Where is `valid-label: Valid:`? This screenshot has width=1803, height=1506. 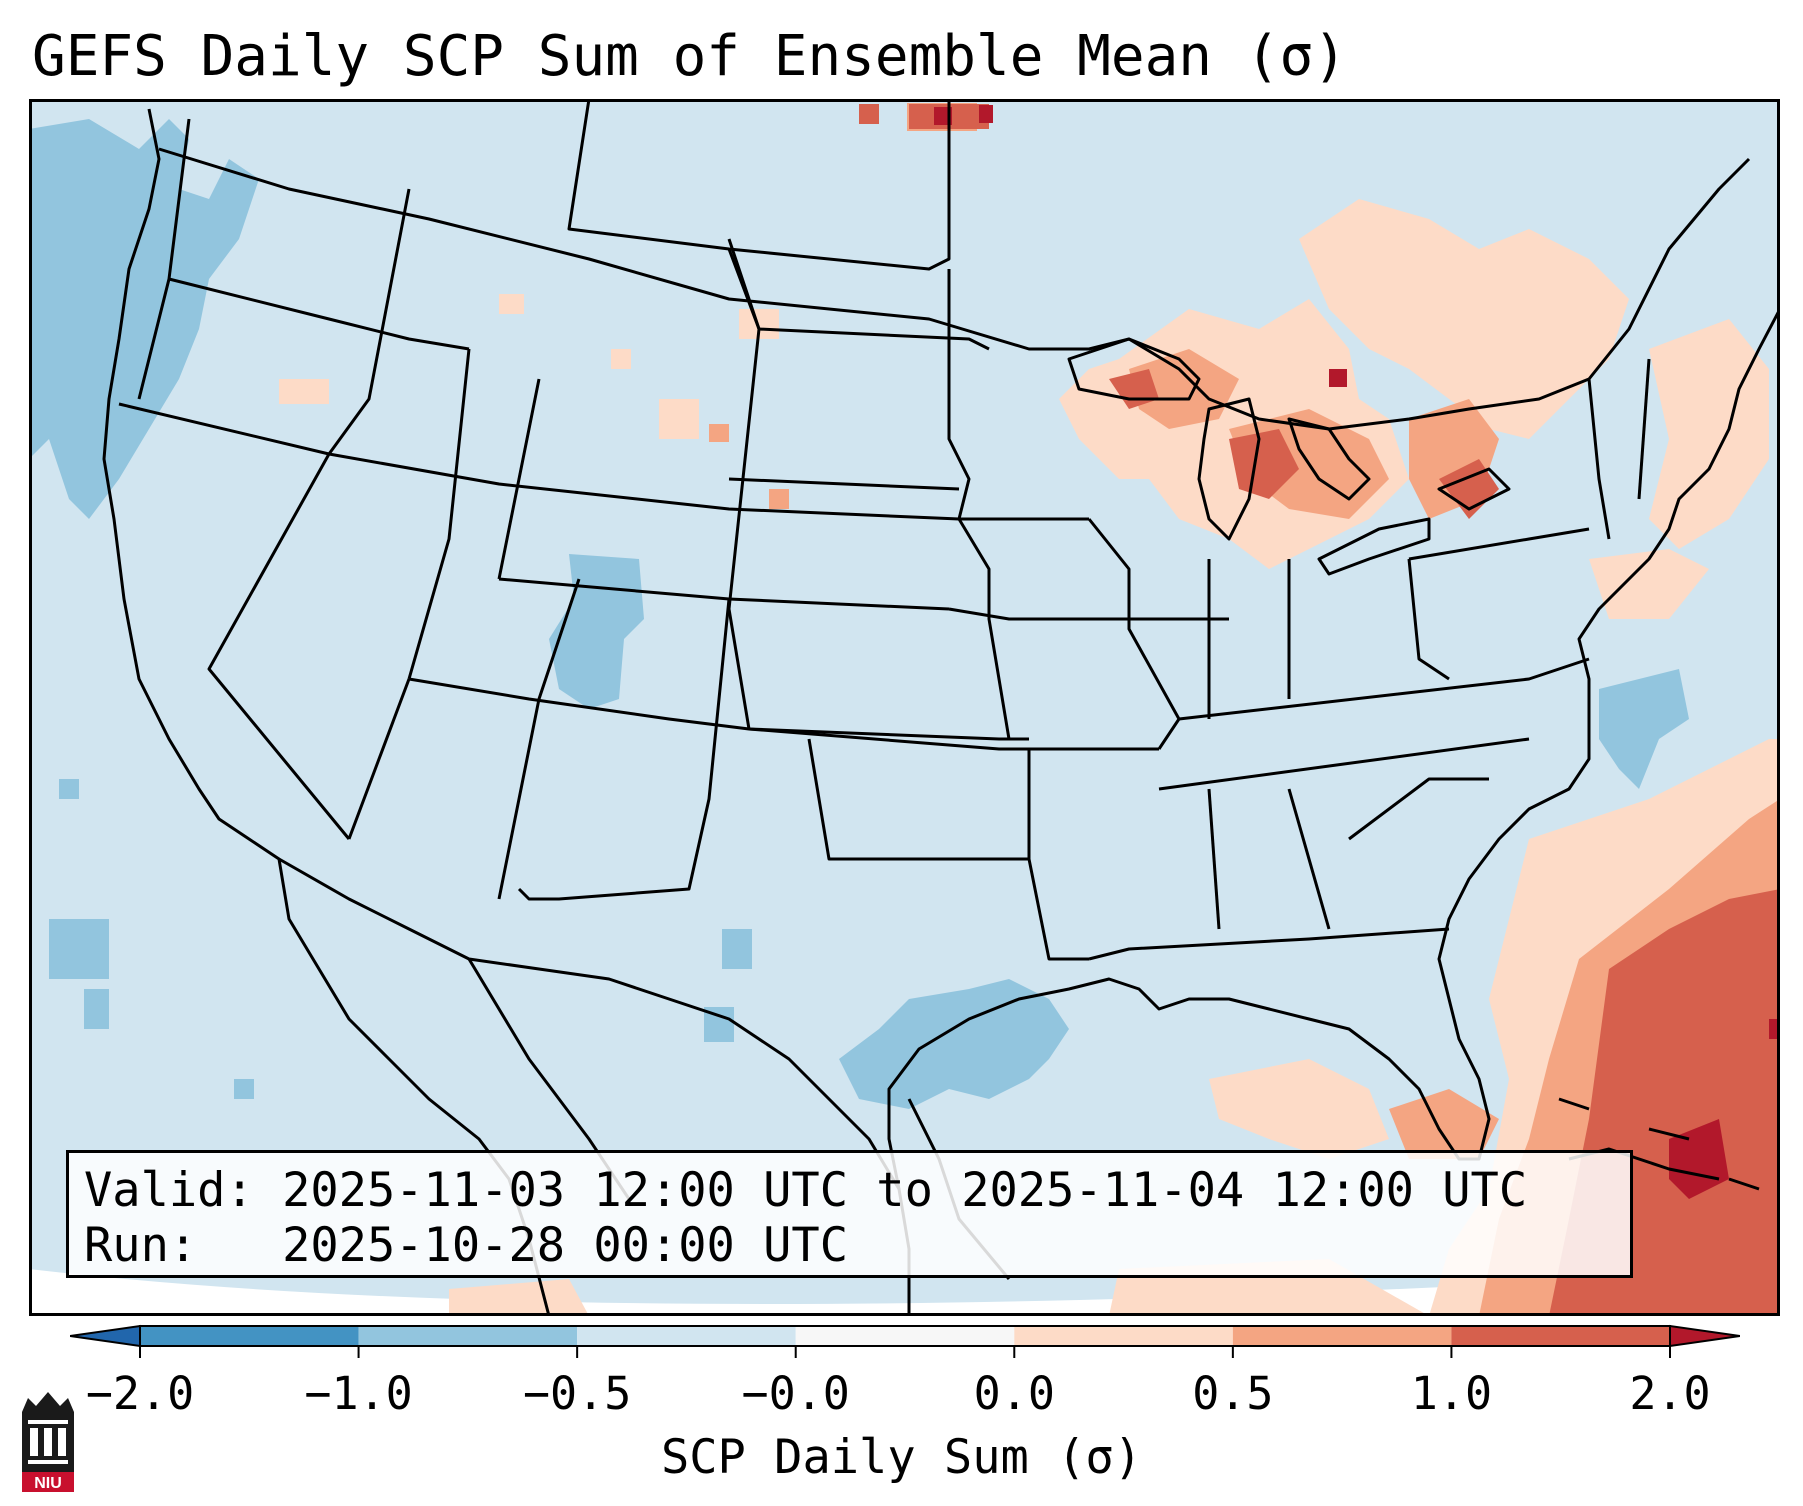
valid-label: Valid: is located at coordinates (169, 1190).